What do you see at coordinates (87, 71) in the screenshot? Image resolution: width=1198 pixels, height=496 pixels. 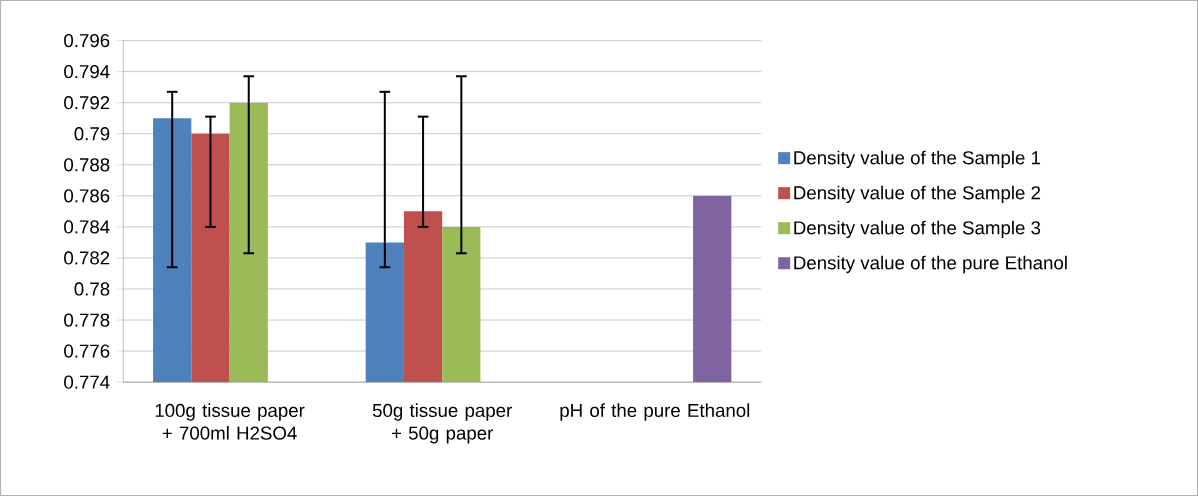 I see `y-tick-label: 0.794` at bounding box center [87, 71].